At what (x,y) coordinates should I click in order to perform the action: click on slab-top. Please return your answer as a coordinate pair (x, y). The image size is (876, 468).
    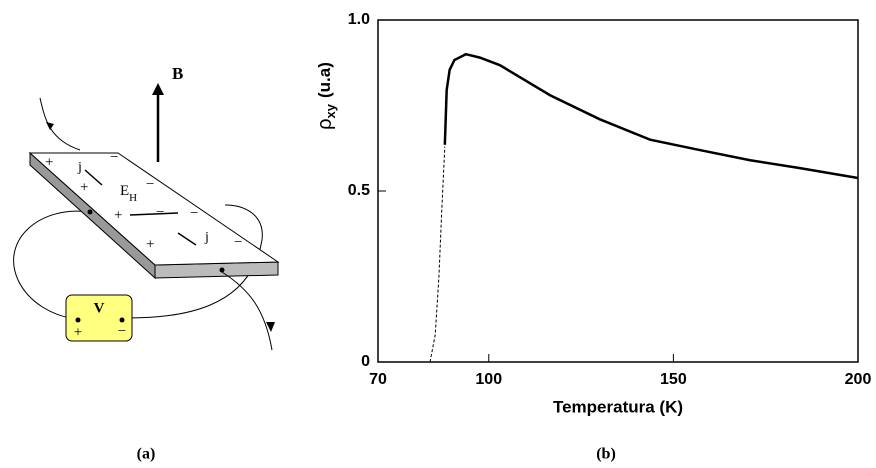
    Looking at the image, I should click on (154, 209).